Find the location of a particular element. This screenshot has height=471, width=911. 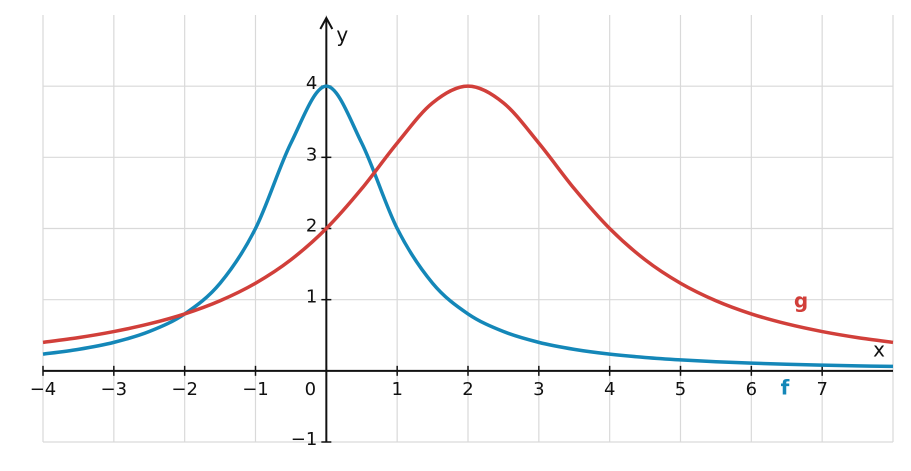

x-tick-label: −1 is located at coordinates (255, 389).